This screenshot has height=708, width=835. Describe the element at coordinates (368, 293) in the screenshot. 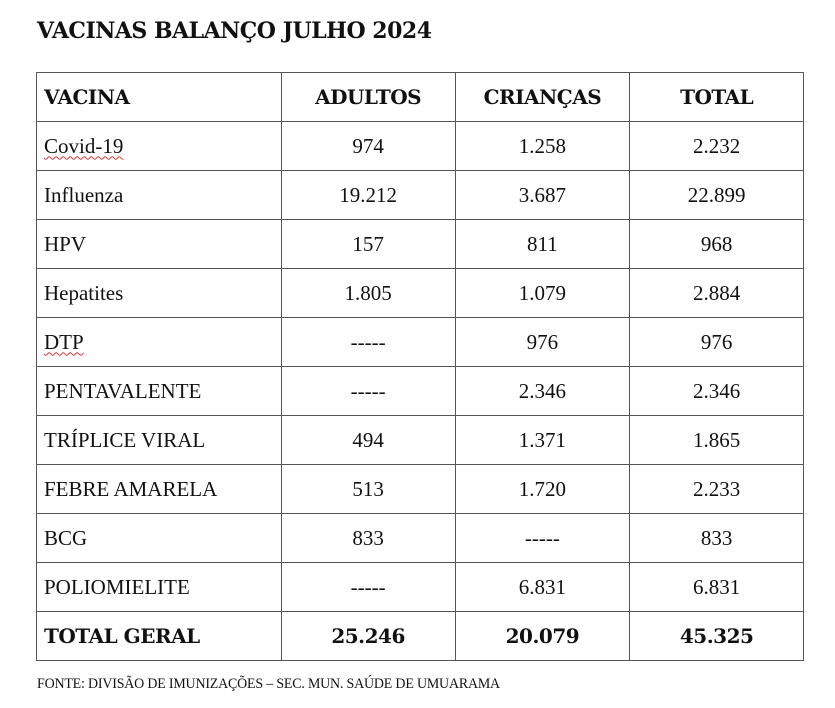

I see `cell-adultos: 1.805` at that location.